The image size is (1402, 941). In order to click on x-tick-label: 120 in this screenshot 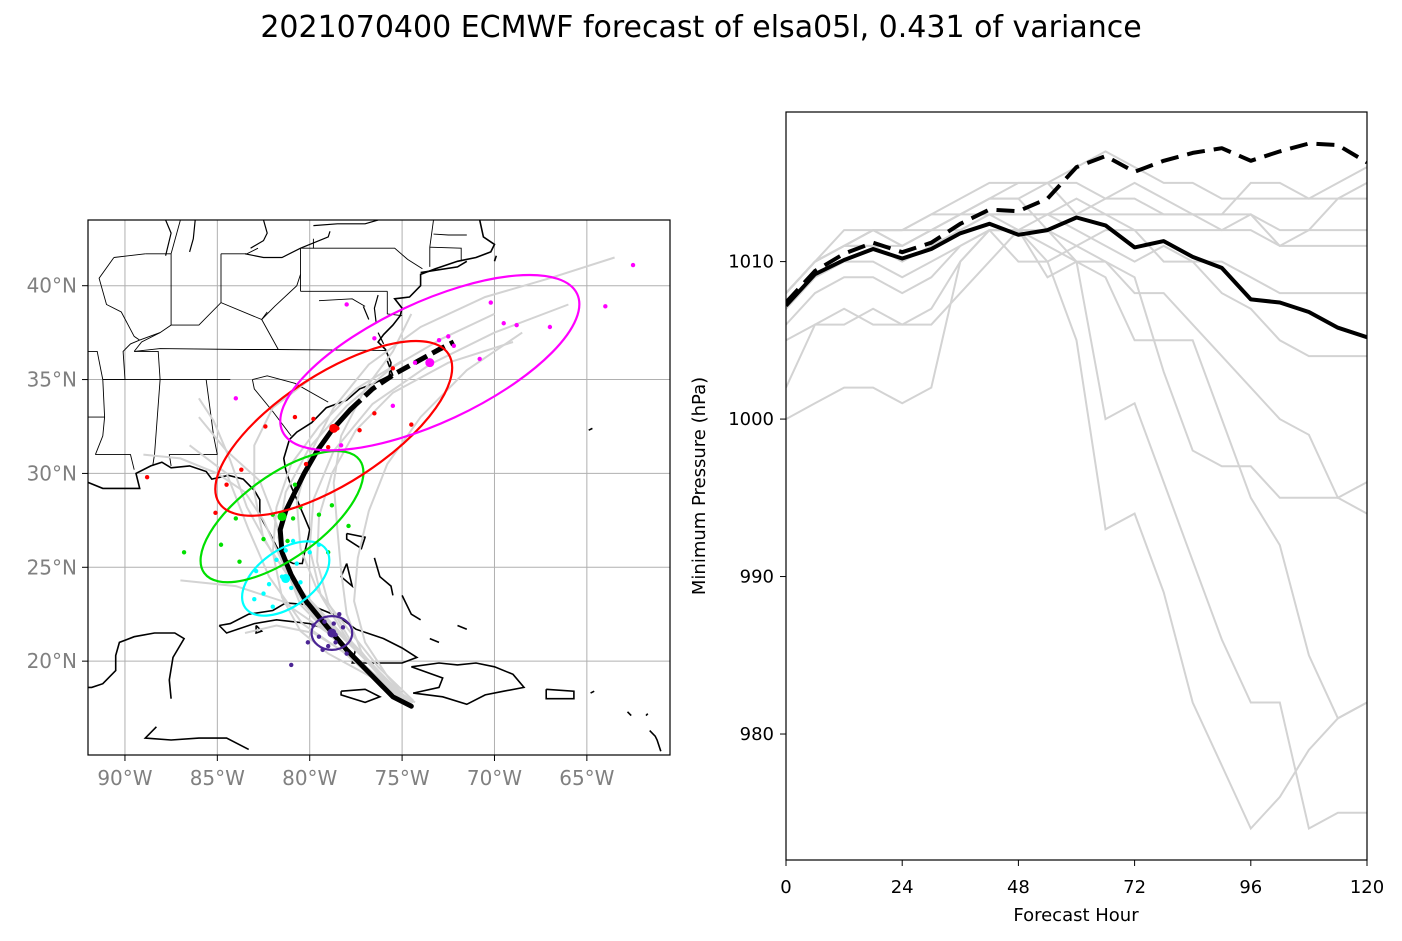, I will do `click(1367, 887)`.